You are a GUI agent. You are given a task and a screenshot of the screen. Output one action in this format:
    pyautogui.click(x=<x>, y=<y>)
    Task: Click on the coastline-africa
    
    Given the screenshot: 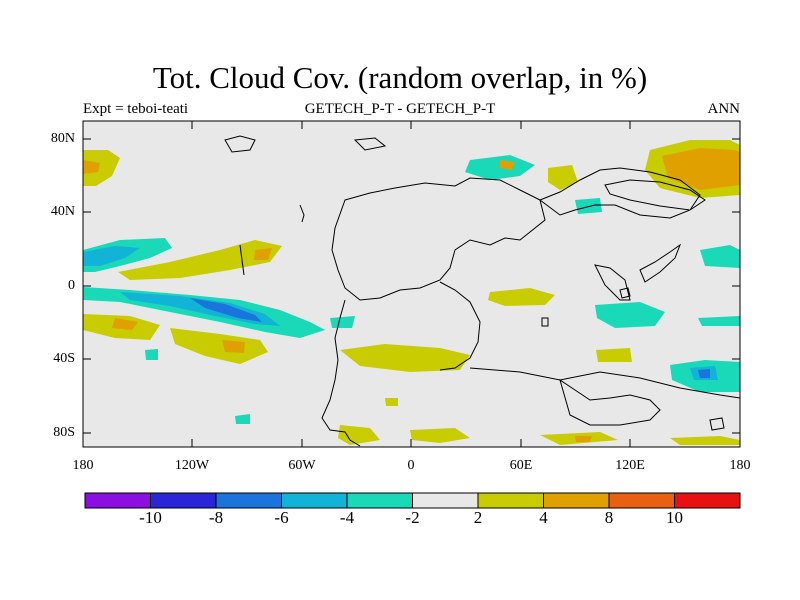 What is the action you would take?
    pyautogui.click(x=460, y=326)
    